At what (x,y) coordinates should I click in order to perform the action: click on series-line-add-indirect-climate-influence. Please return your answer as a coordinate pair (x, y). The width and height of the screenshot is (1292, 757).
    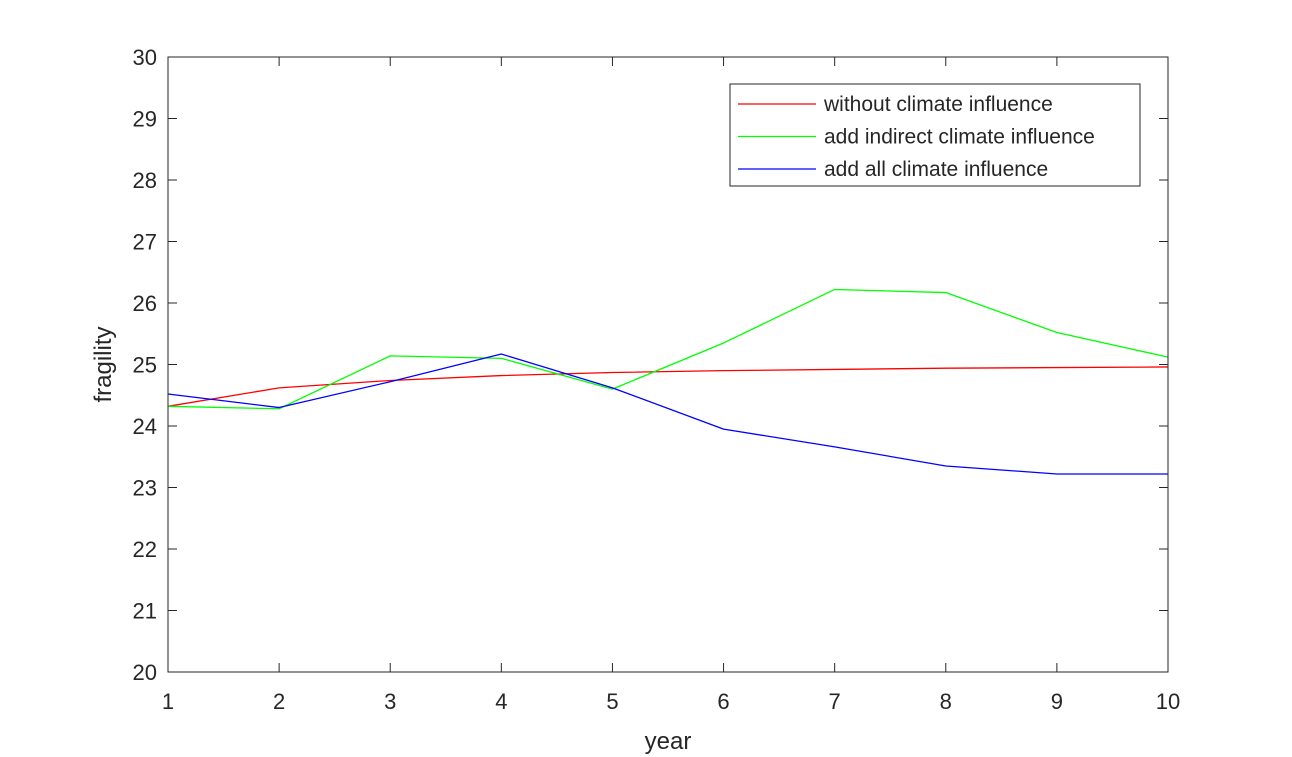
    Looking at the image, I should click on (668, 349).